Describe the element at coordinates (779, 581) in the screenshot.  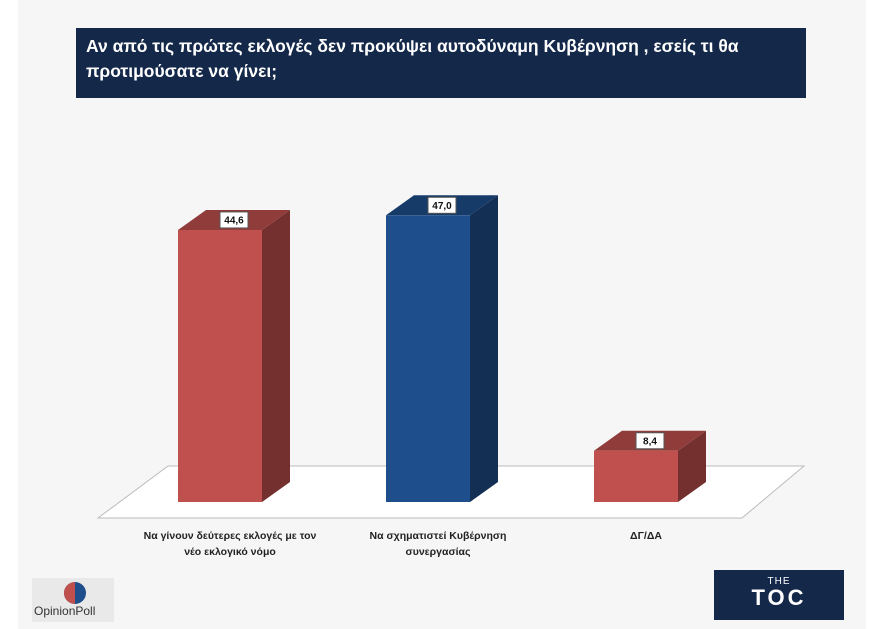
I see `brand-top: THE` at that location.